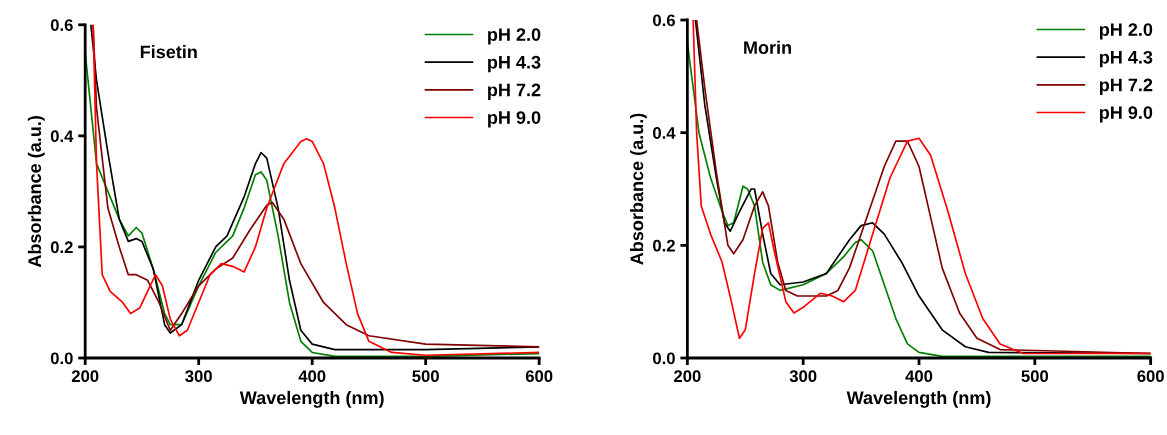 The width and height of the screenshot is (1167, 435). What do you see at coordinates (767, 47) in the screenshot?
I see `text: Morin` at bounding box center [767, 47].